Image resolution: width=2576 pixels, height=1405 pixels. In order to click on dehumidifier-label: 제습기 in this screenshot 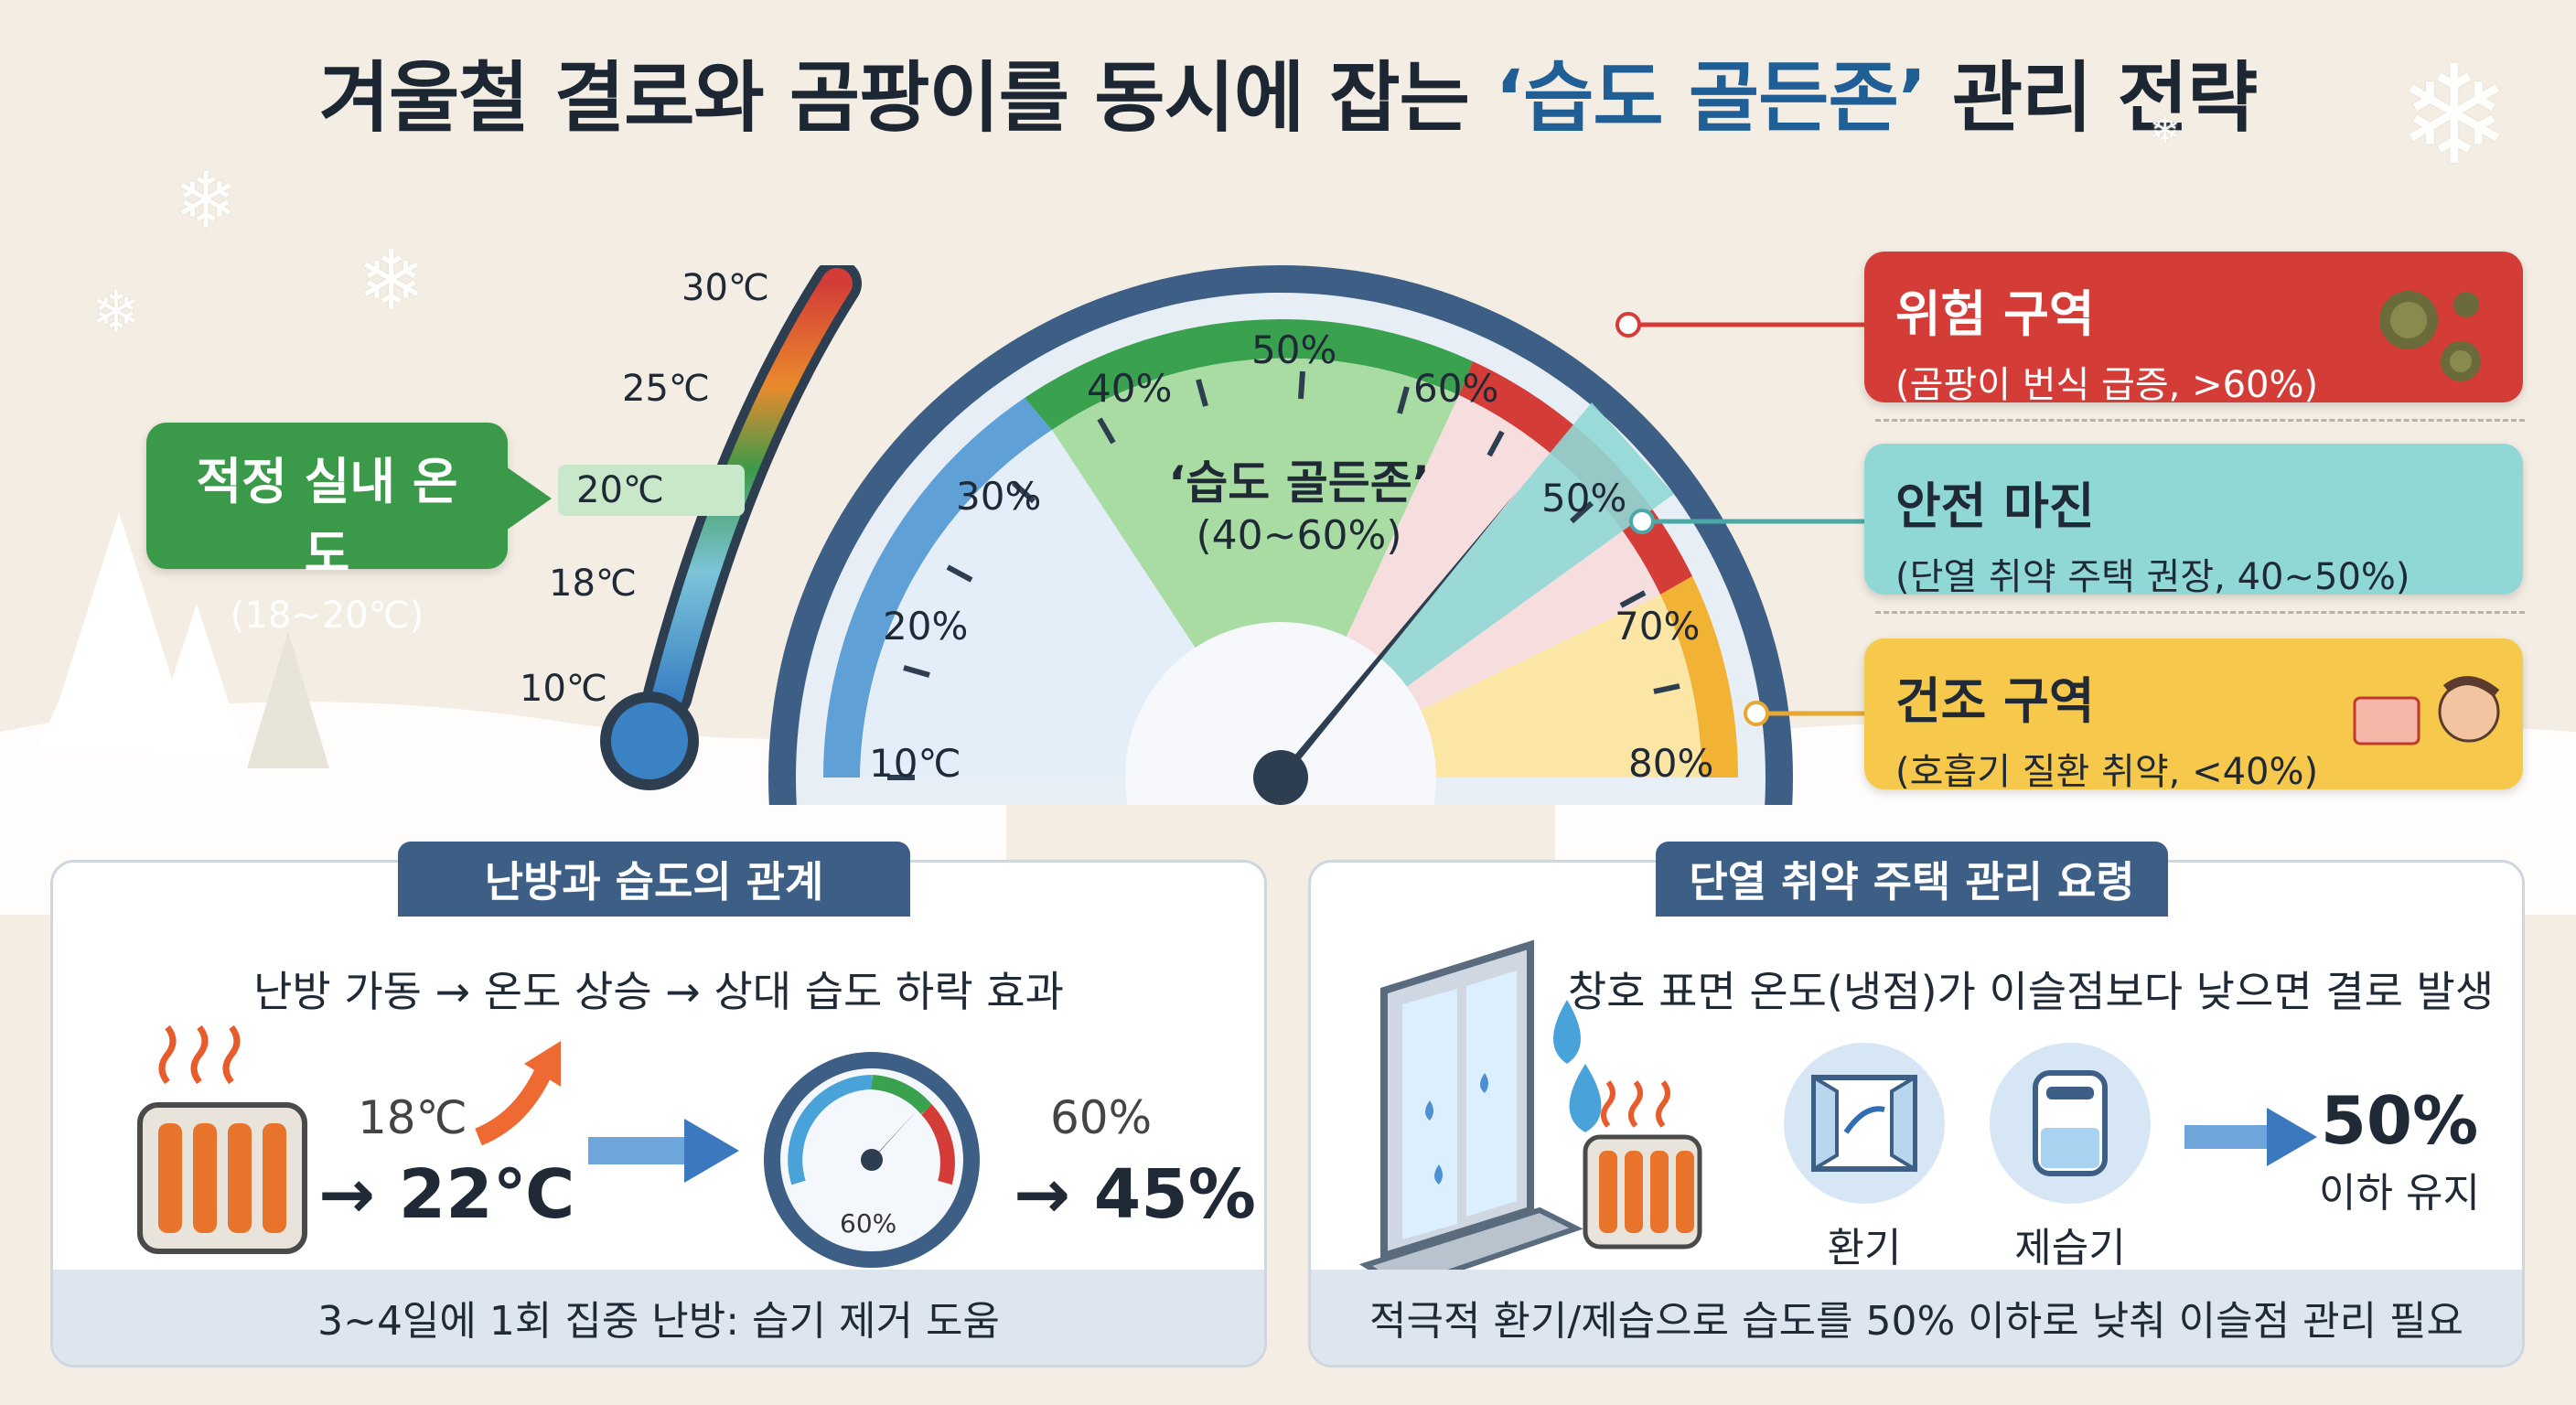, I will do `click(2070, 1248)`.